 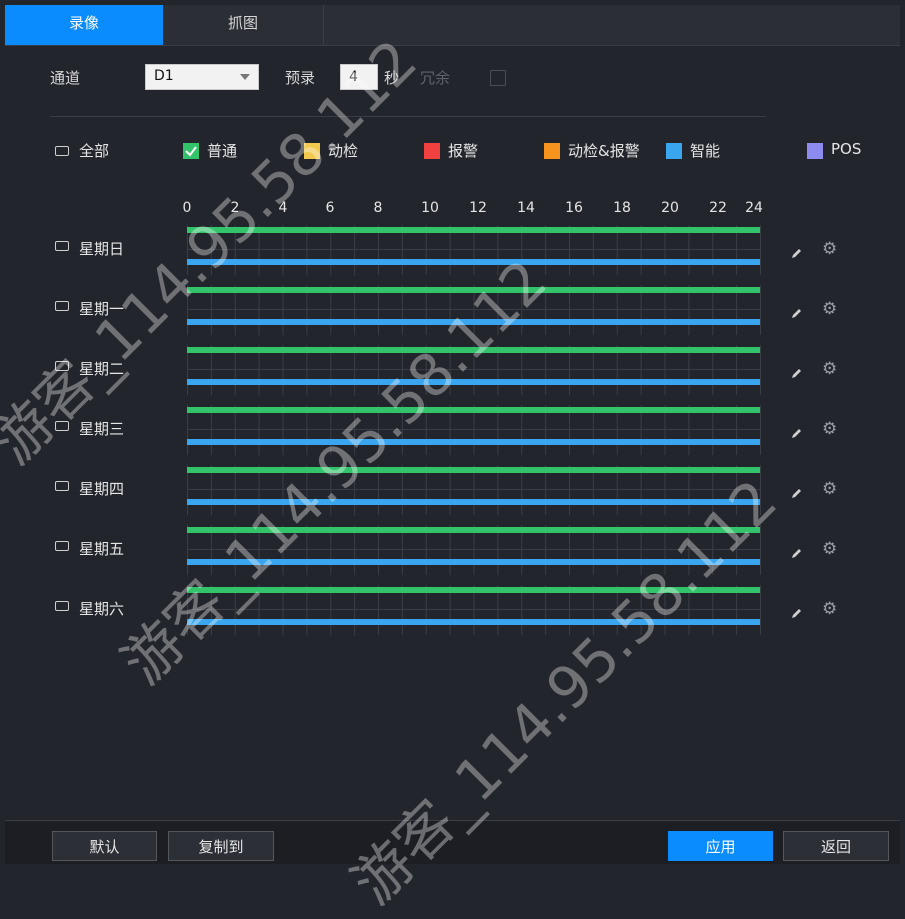 I want to click on hour-label: 12, so click(x=478, y=208).